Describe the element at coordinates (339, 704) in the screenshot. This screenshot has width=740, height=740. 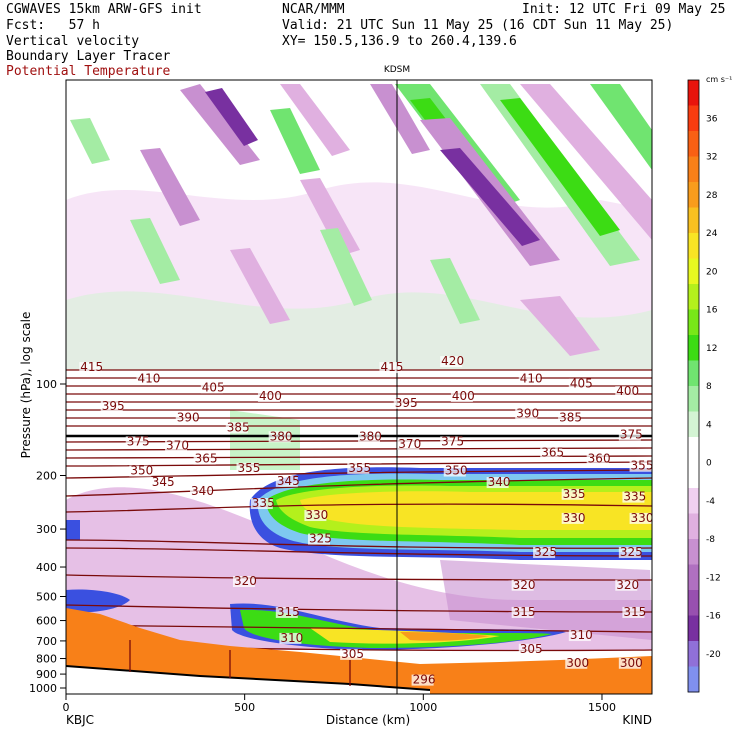
I see `distance-axis-ticks: 0 500 1000 1500` at that location.